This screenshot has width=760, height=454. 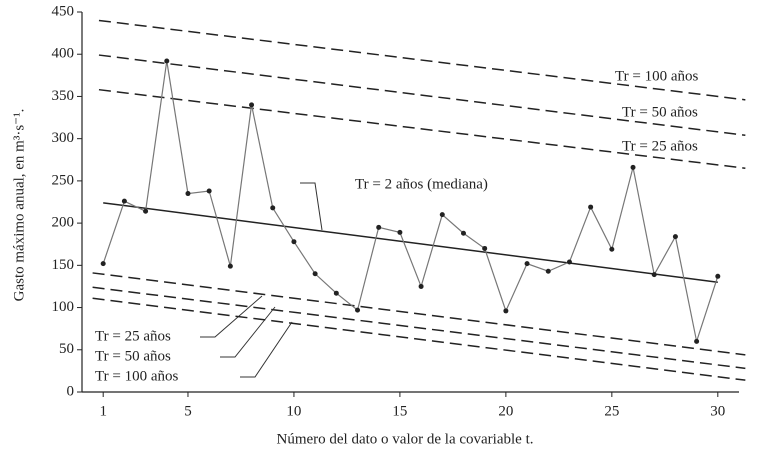 What do you see at coordinates (63, 223) in the screenshot?
I see `y-tick-label: 200` at bounding box center [63, 223].